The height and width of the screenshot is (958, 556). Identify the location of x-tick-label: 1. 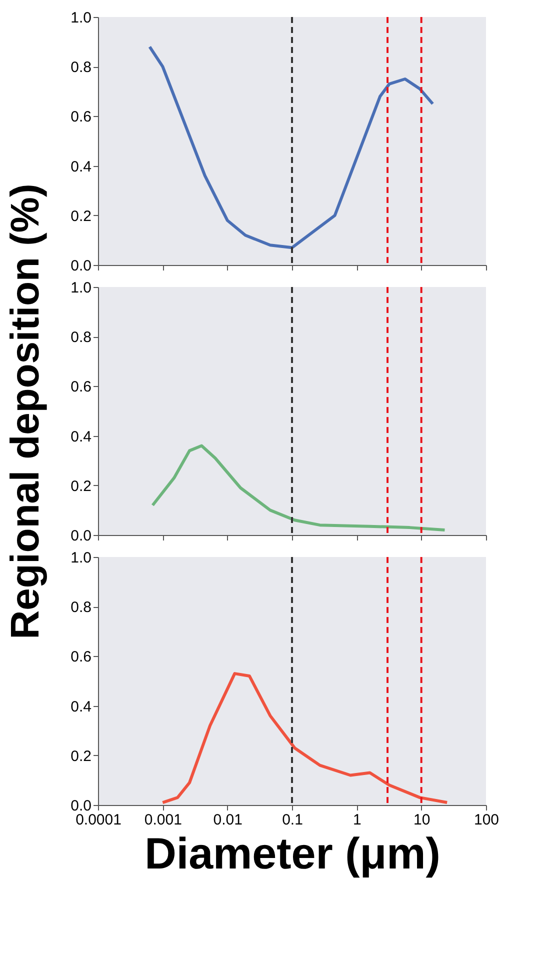
(357, 820).